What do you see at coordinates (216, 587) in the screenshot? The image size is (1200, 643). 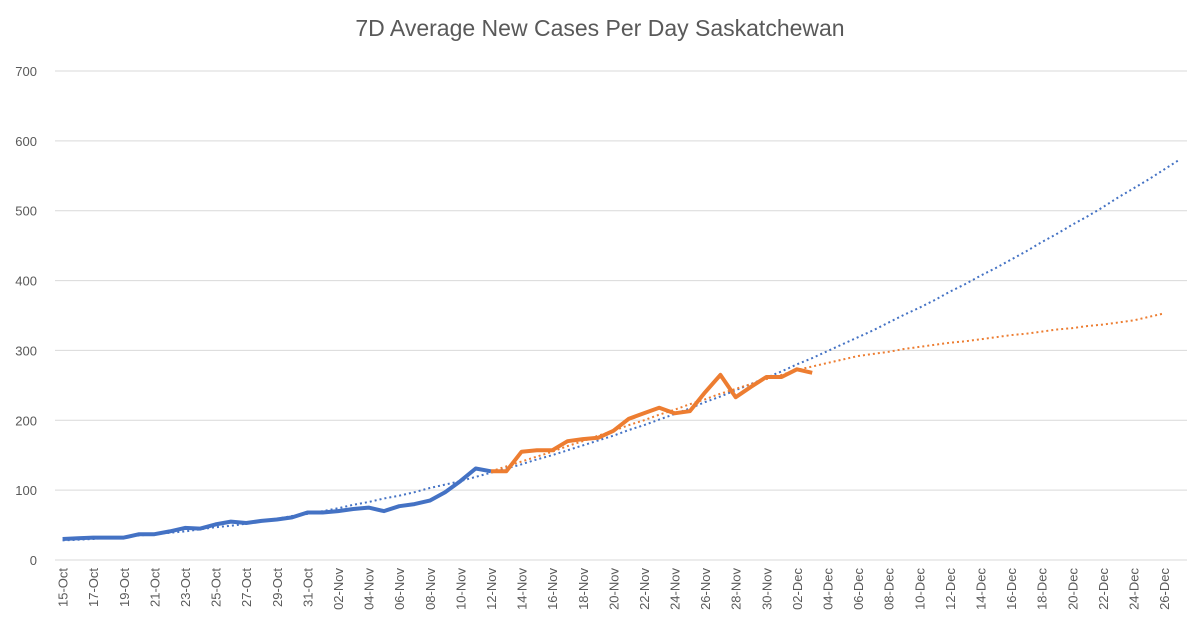 I see `x-tick-label: 25-Oct` at bounding box center [216, 587].